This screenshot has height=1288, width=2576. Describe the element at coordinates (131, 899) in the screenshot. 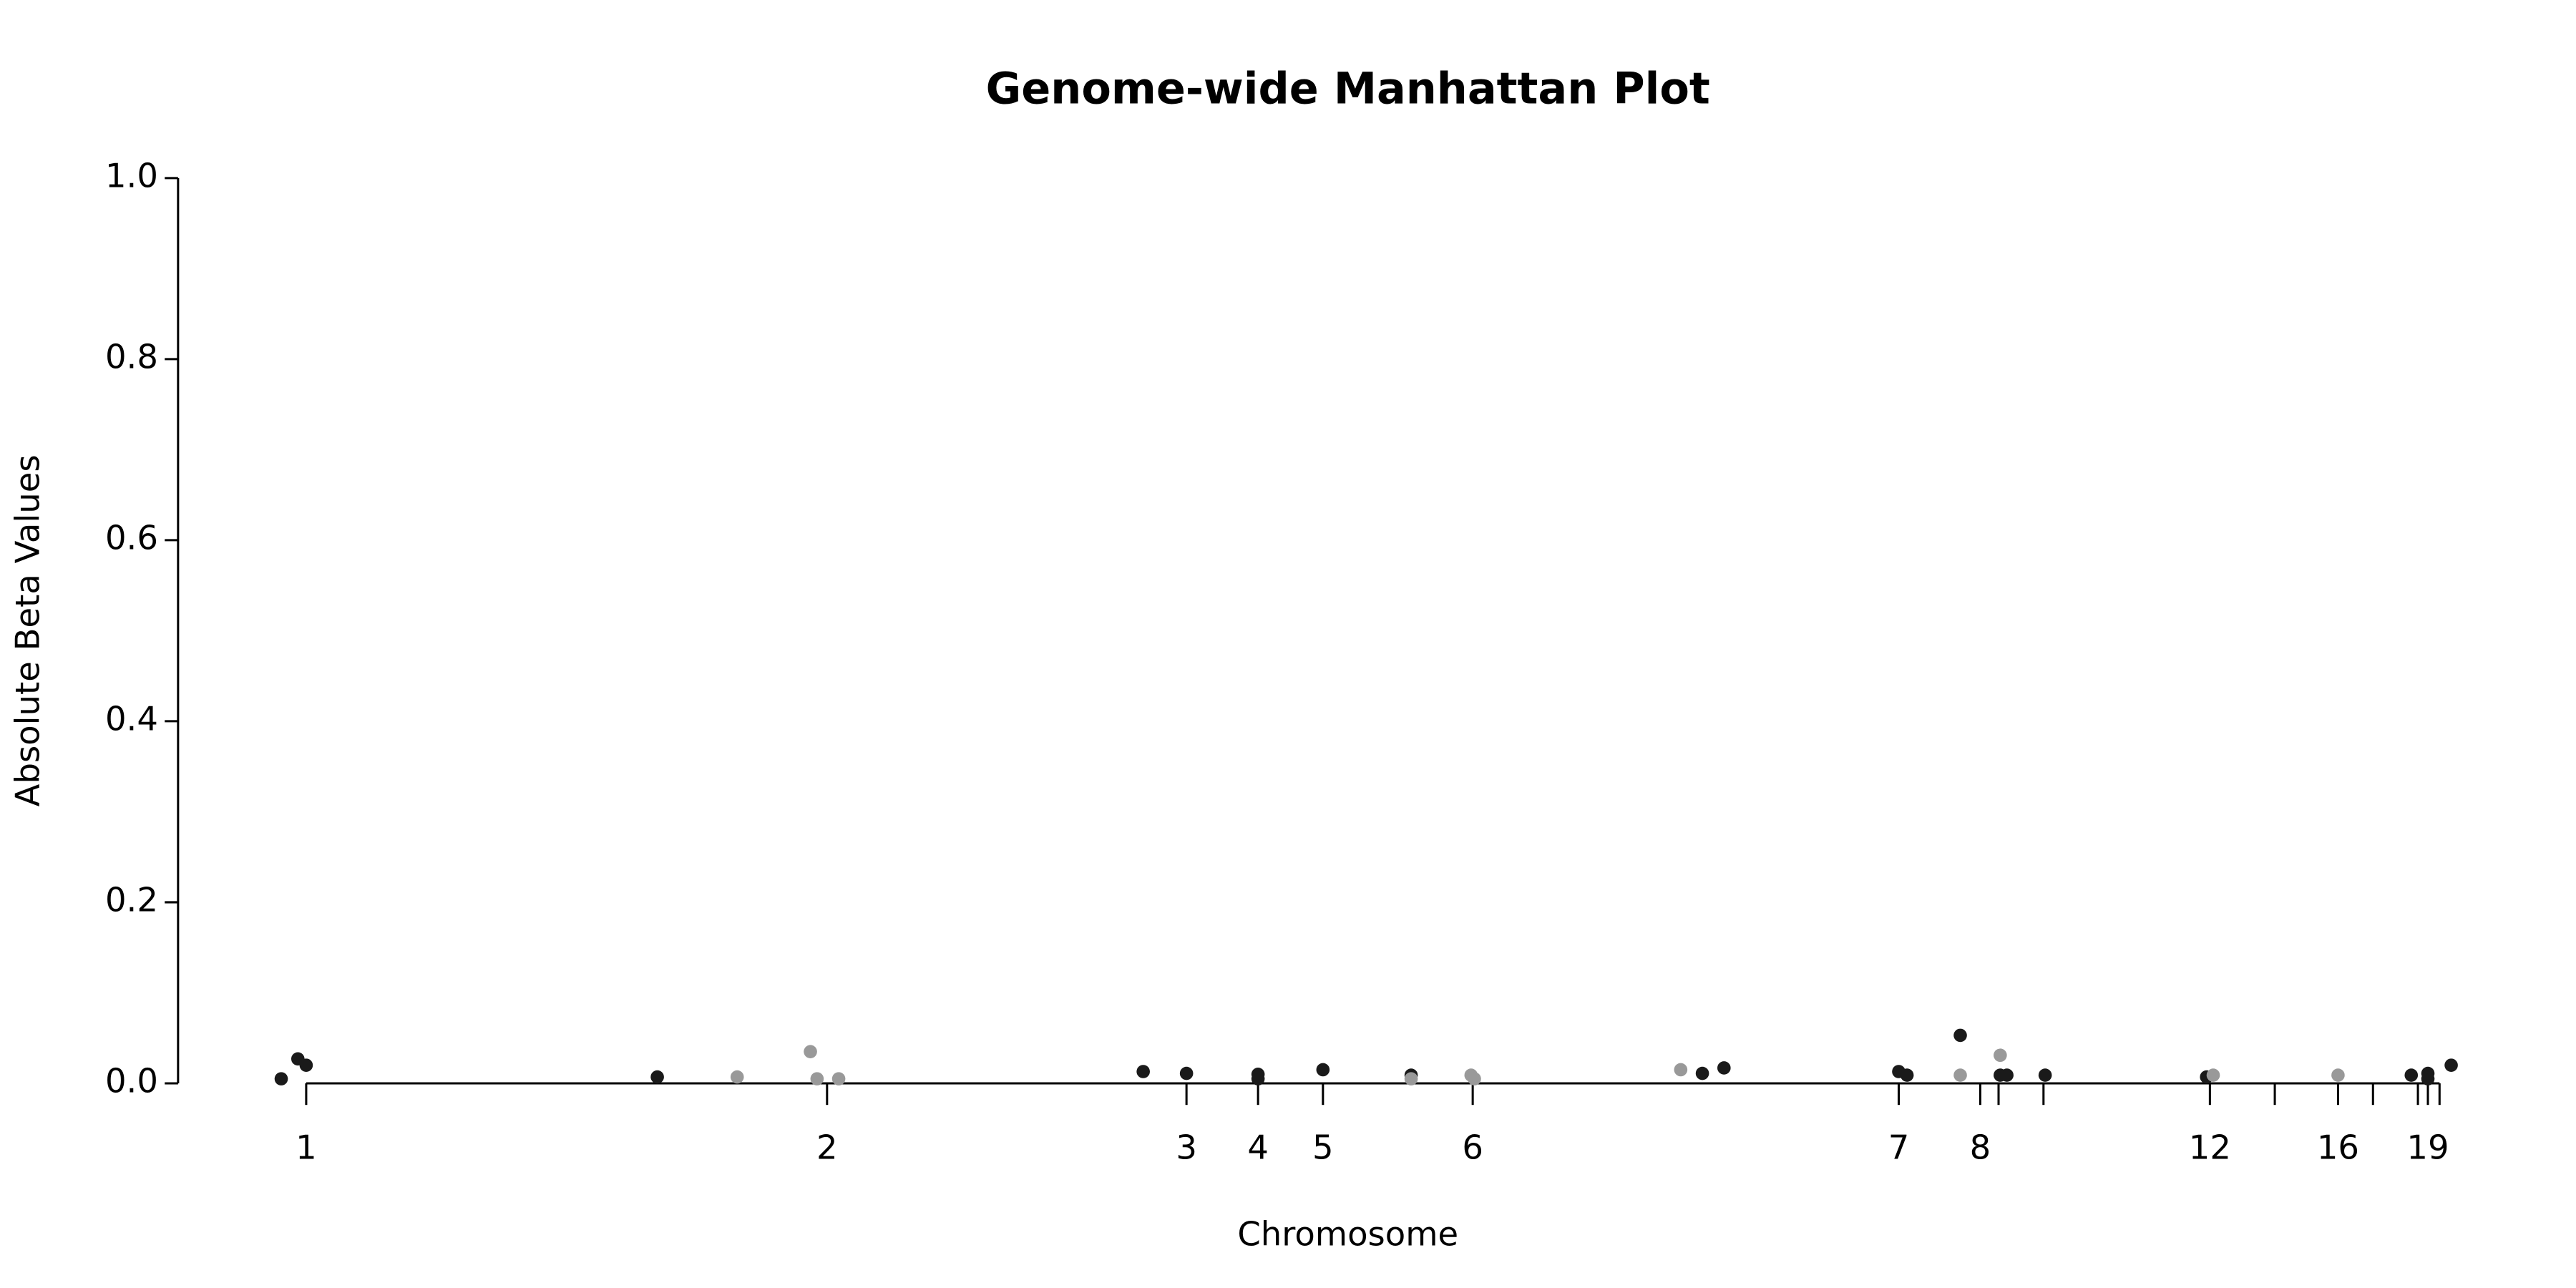

I see `y-tick-label: 0.2` at that location.